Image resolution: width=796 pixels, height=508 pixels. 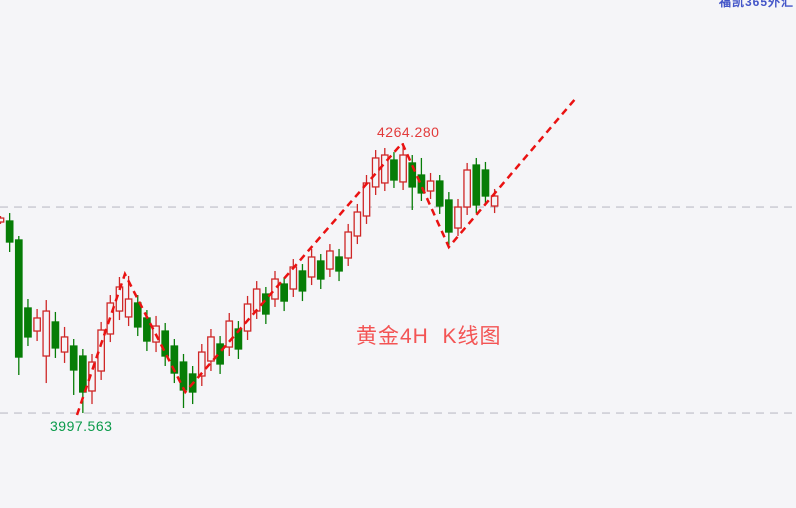 I want to click on trough-price-label: 3997.563, so click(x=81, y=426).